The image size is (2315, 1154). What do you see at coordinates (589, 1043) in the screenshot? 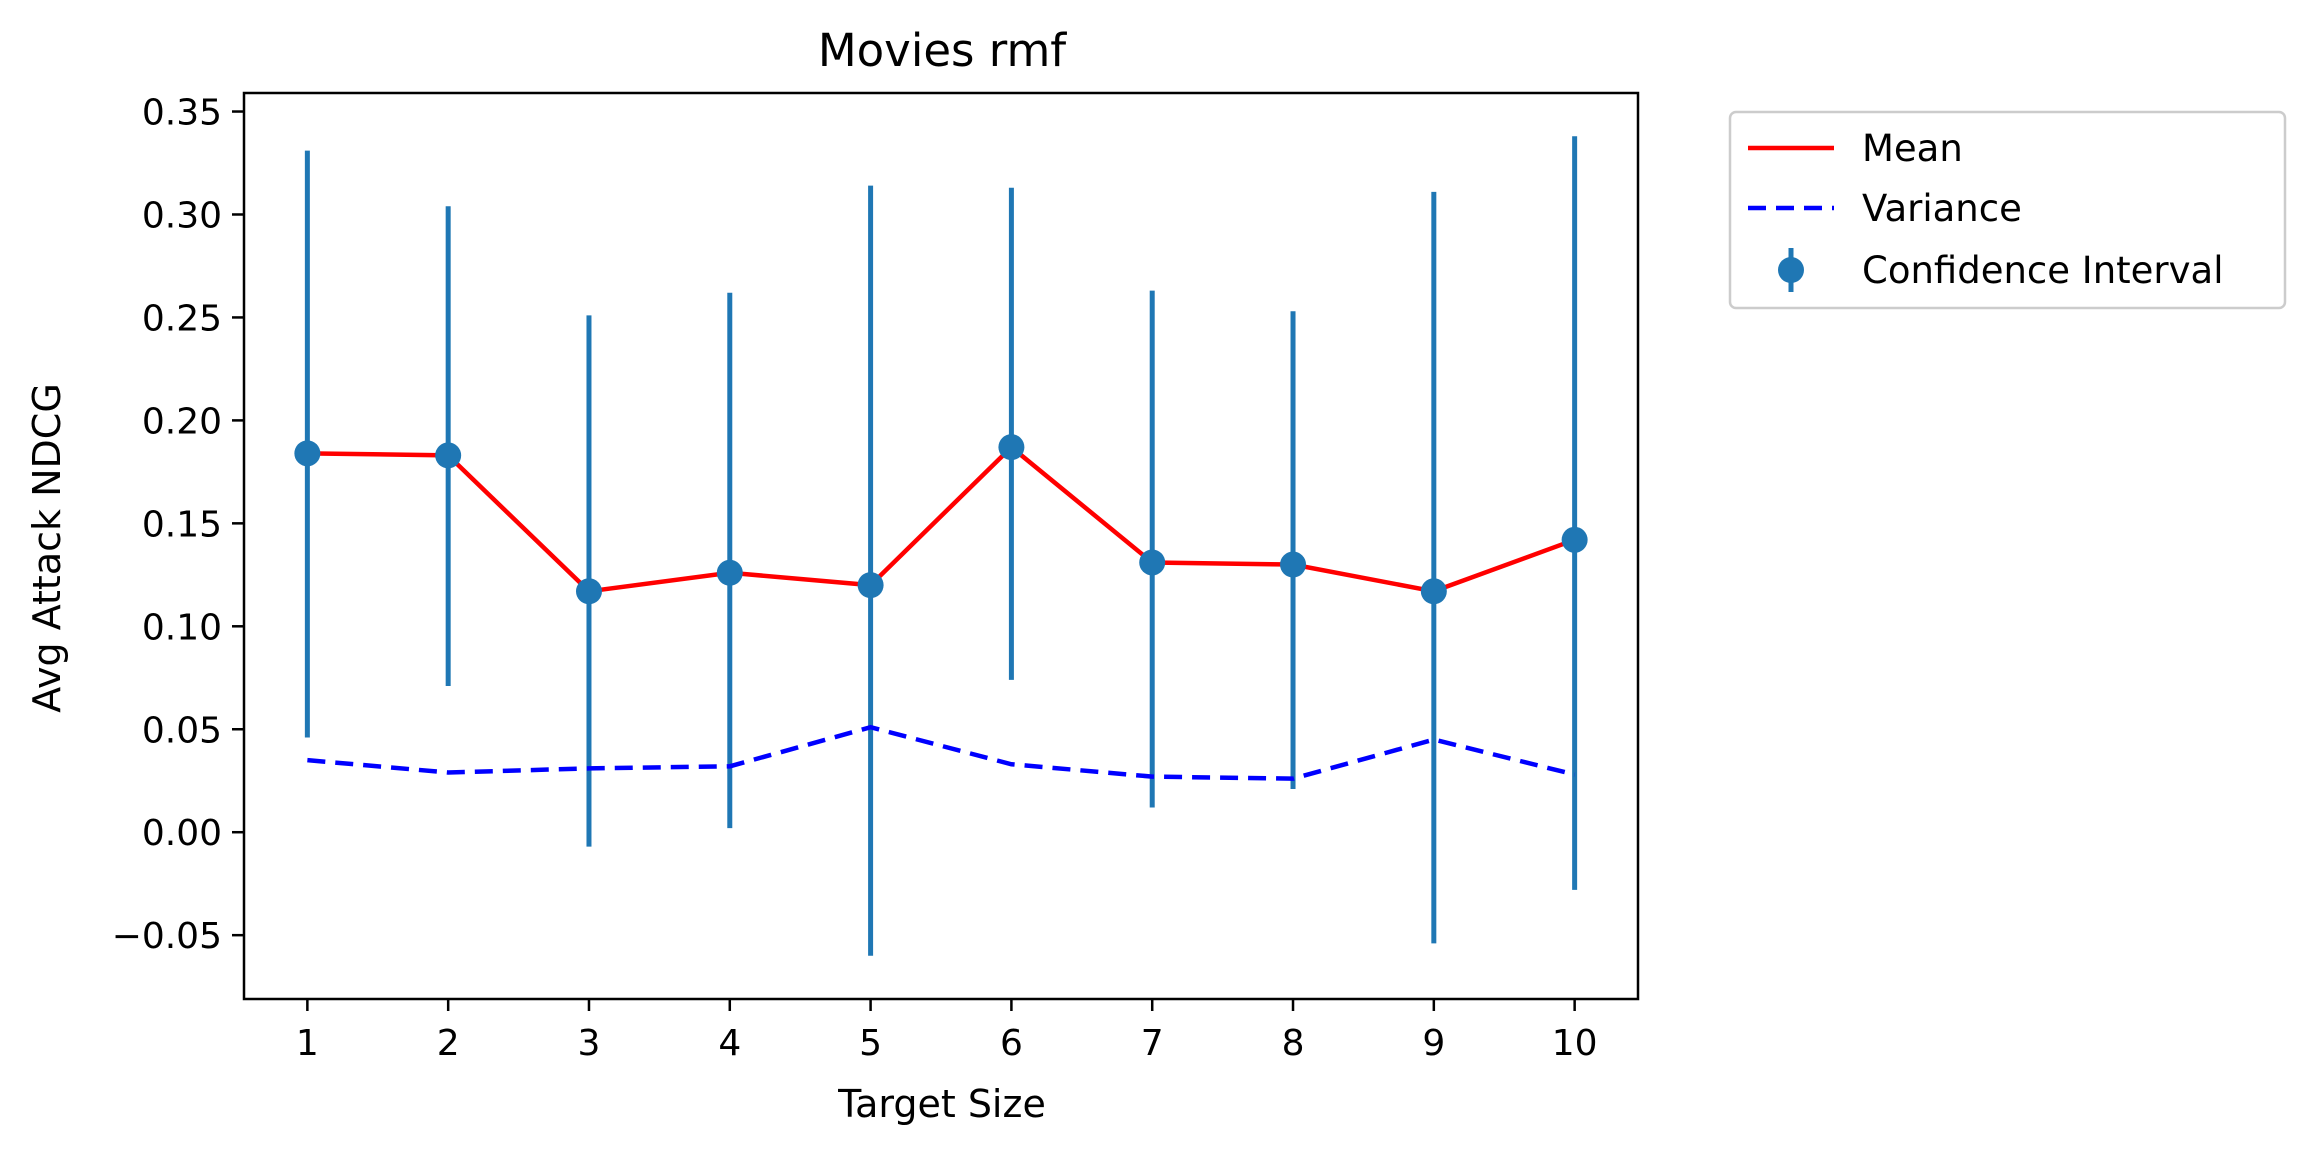
I see `x-tick-label: 3` at bounding box center [589, 1043].